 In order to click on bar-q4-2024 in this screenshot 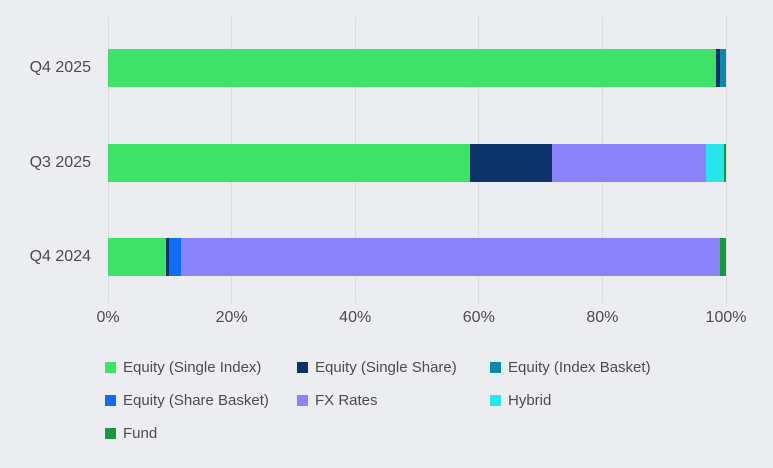, I will do `click(417, 257)`.